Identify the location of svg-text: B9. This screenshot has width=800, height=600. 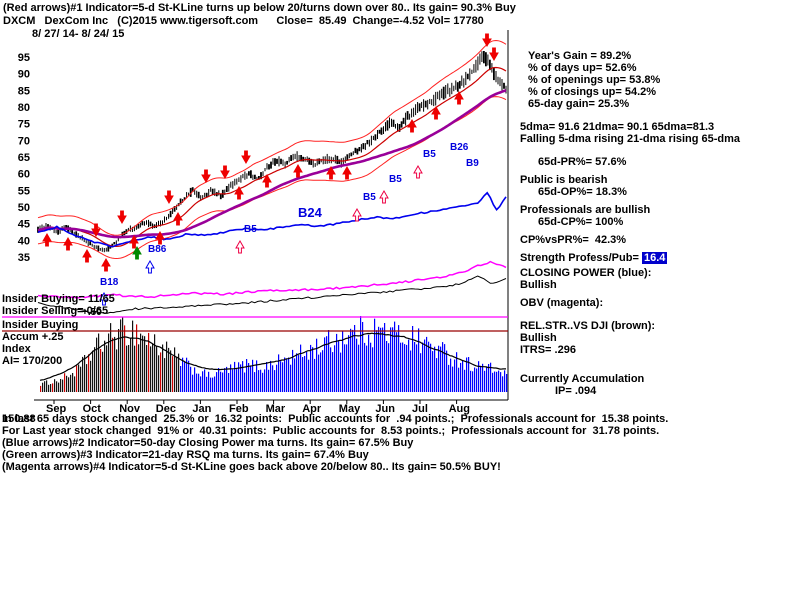
(472, 163).